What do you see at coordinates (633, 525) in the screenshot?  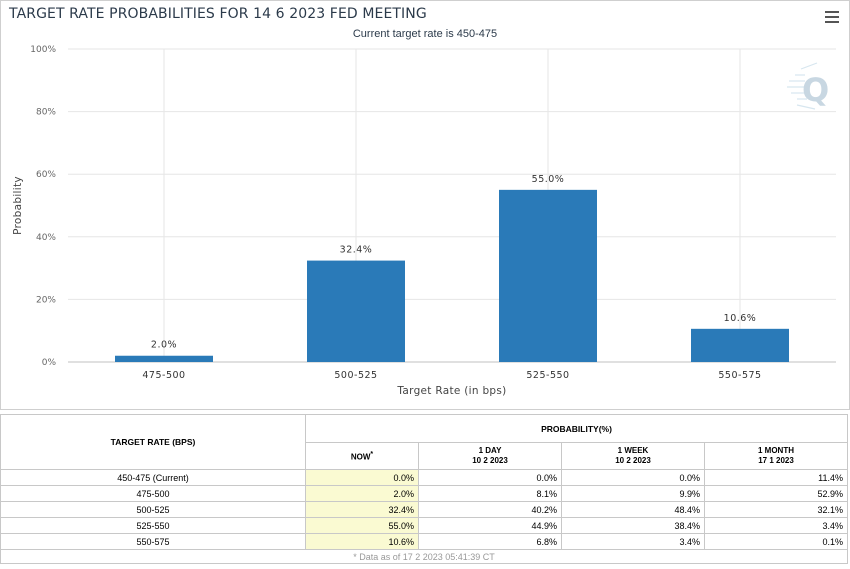 I see `week-cell: 38.4%` at bounding box center [633, 525].